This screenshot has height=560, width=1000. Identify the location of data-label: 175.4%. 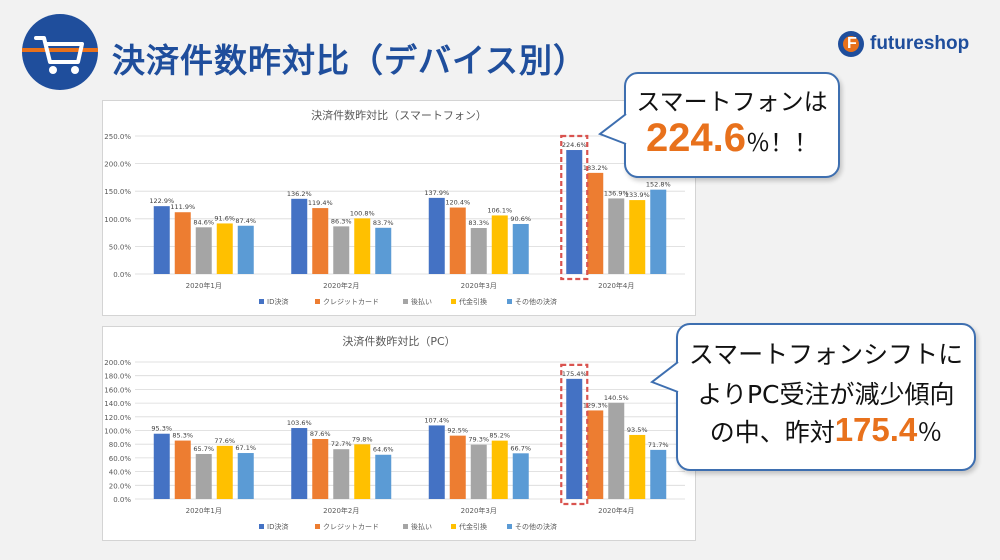
(574, 374).